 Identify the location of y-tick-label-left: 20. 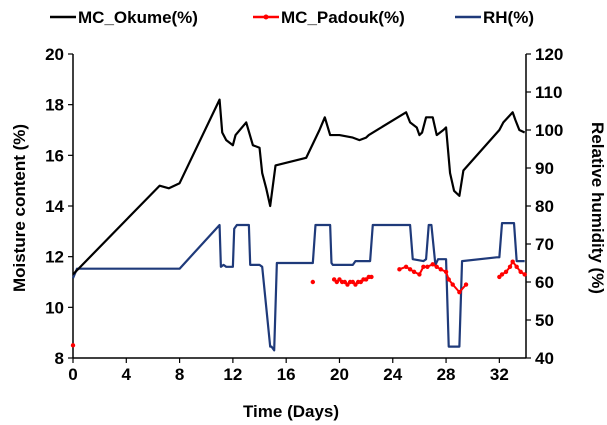
(54, 54).